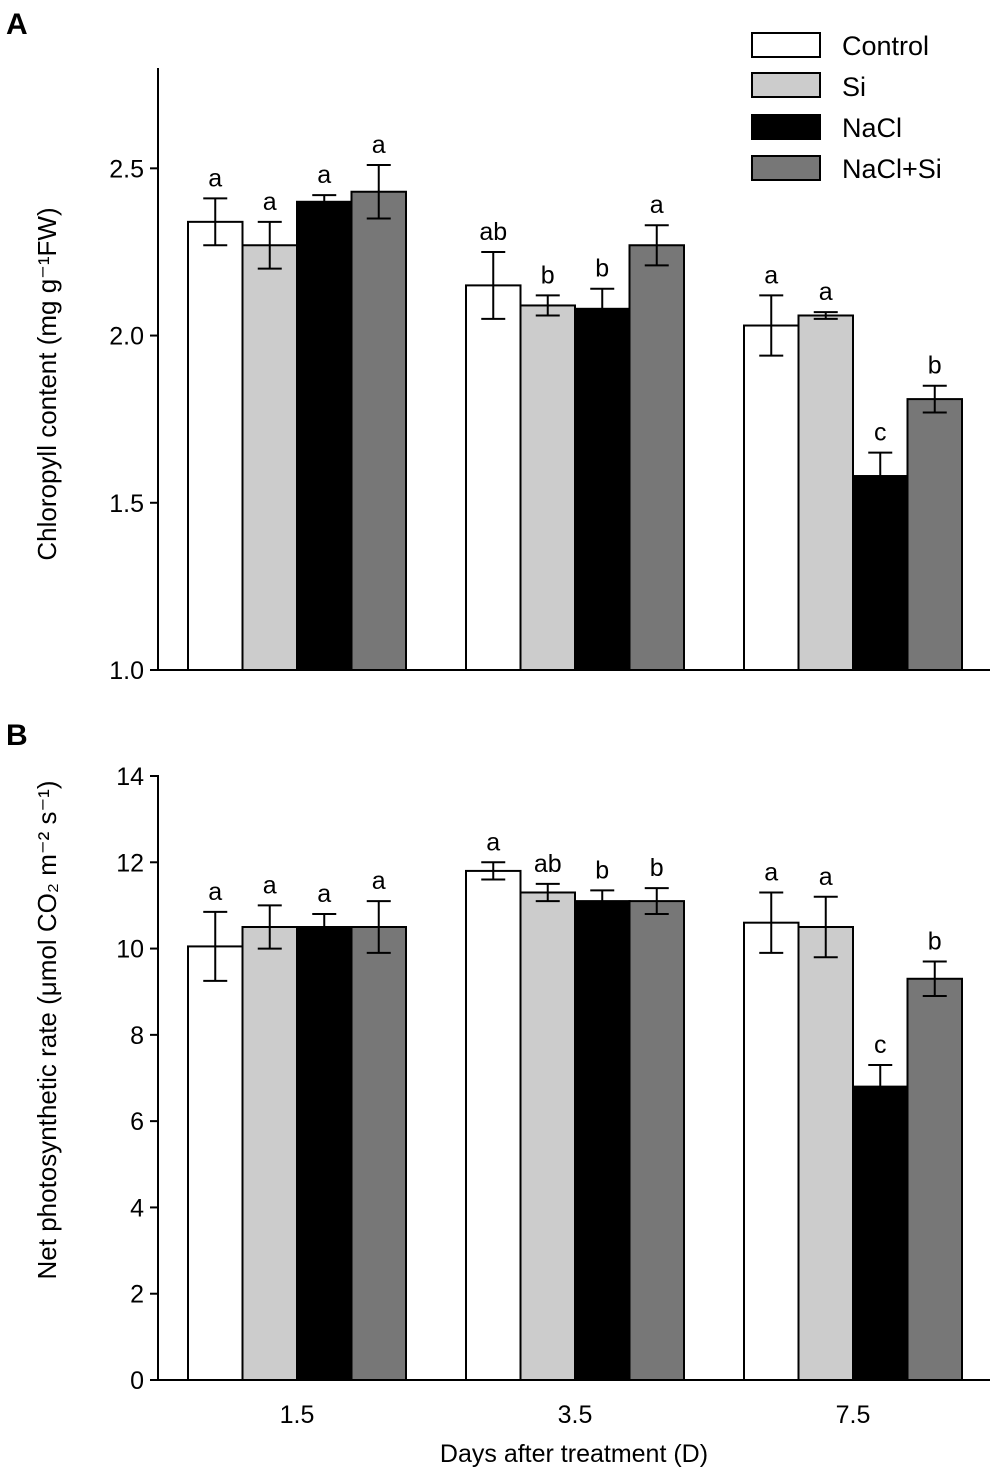 This screenshot has width=1000, height=1477. I want to click on panel-a-letter: A, so click(17, 24).